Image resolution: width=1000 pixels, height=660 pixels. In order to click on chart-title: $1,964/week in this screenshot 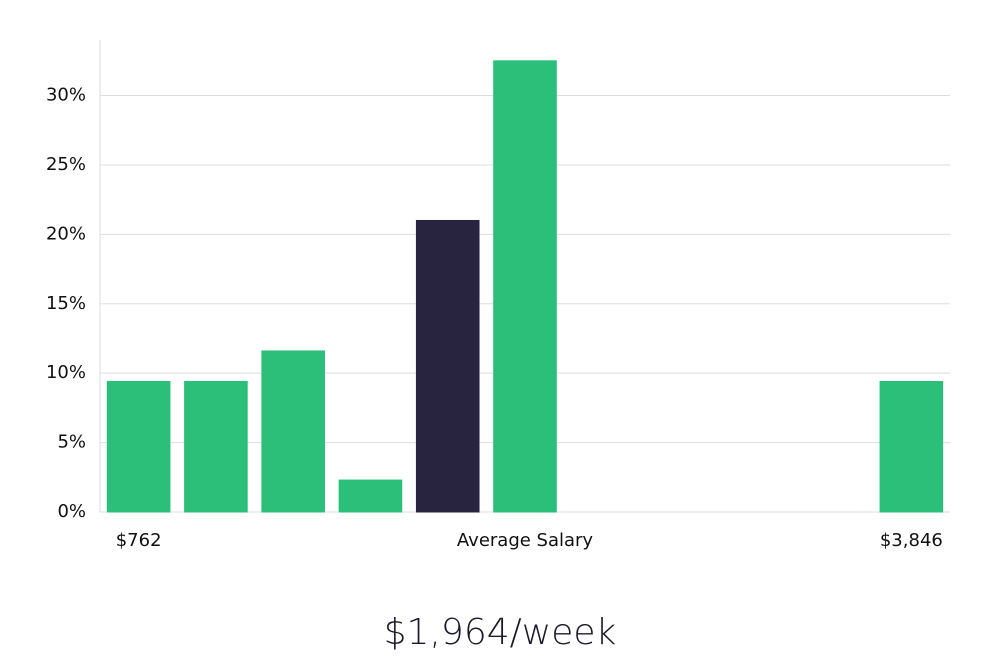, I will do `click(500, 632)`.